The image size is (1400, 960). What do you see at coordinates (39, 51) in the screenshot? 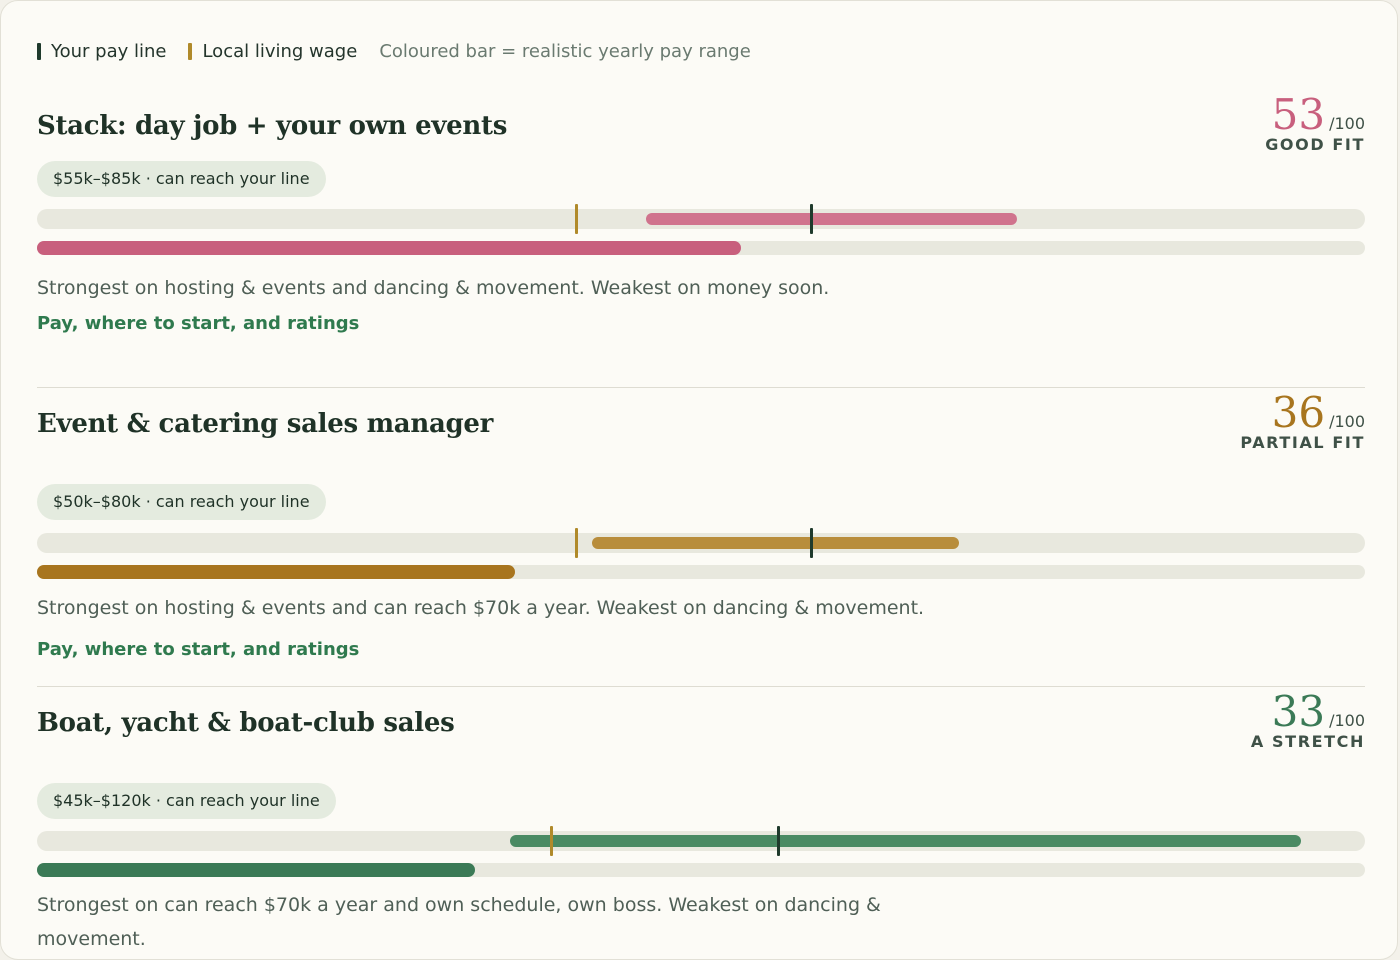
I see `your-pay-line-swatch` at bounding box center [39, 51].